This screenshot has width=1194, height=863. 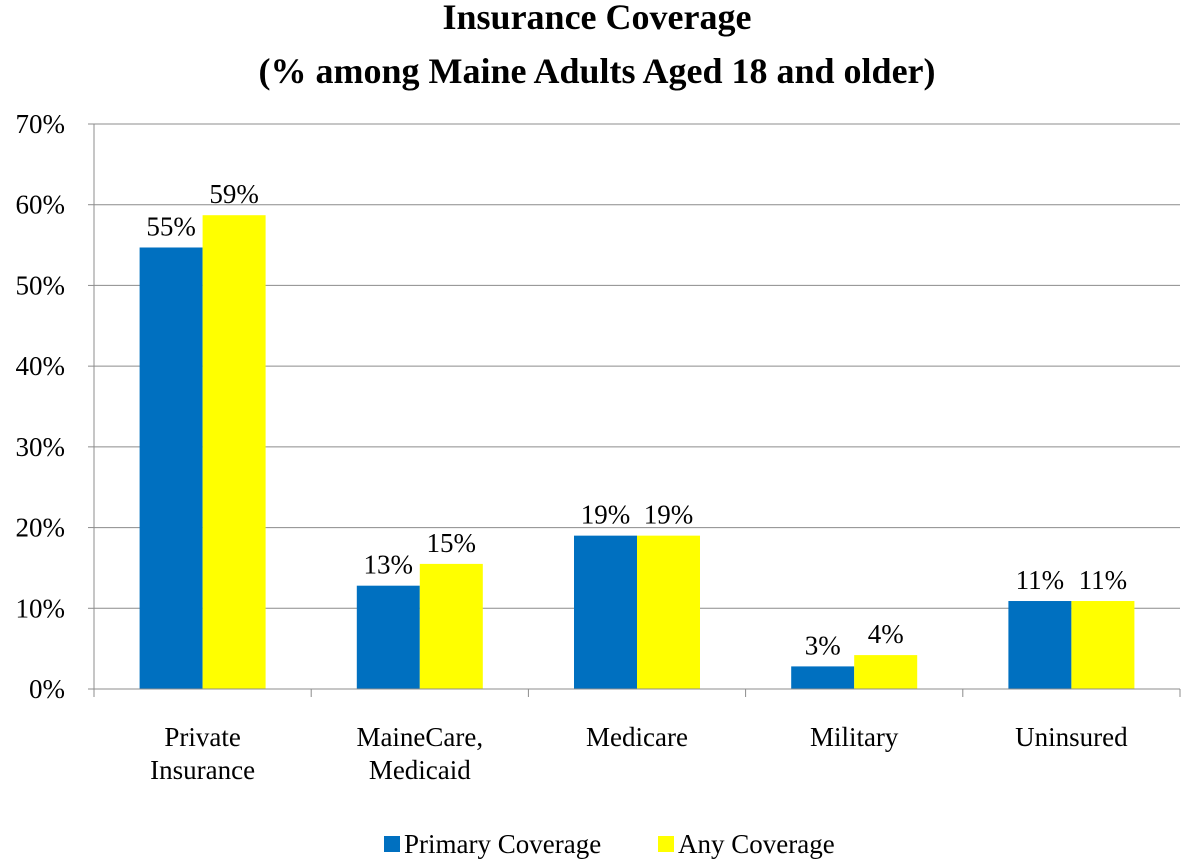 What do you see at coordinates (637, 737) in the screenshot?
I see `category-label: Medicare` at bounding box center [637, 737].